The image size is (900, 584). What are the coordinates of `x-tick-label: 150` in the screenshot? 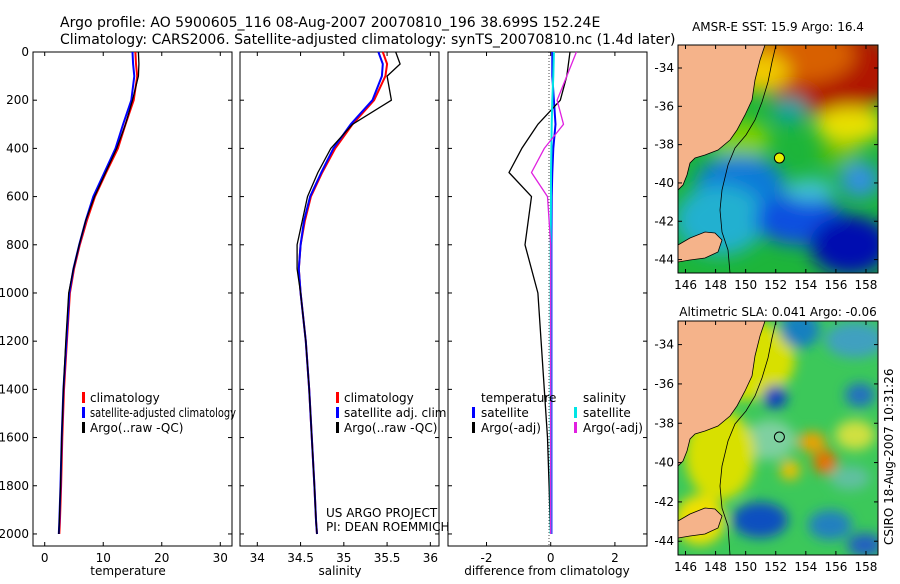 It's located at (745, 285).